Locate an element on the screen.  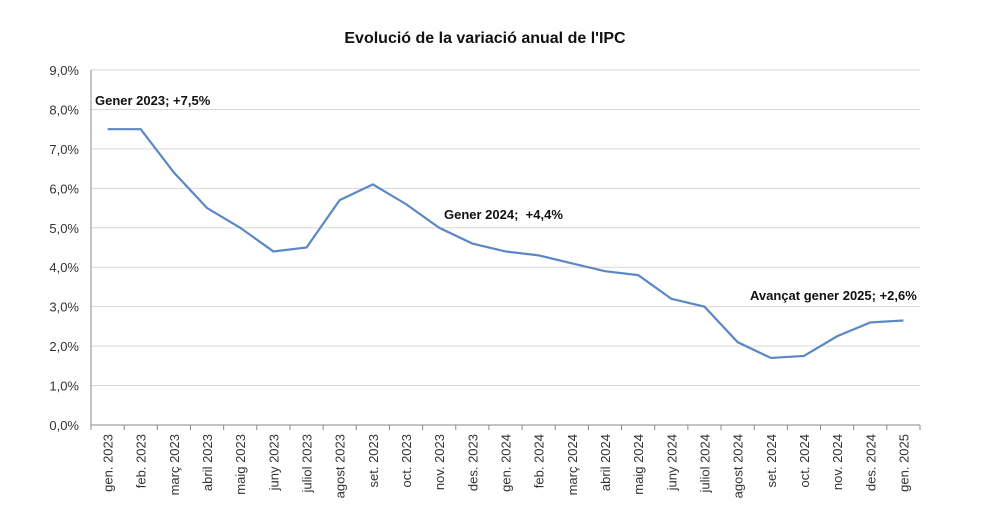
x-tick-label: gen. 2025 is located at coordinates (903, 463).